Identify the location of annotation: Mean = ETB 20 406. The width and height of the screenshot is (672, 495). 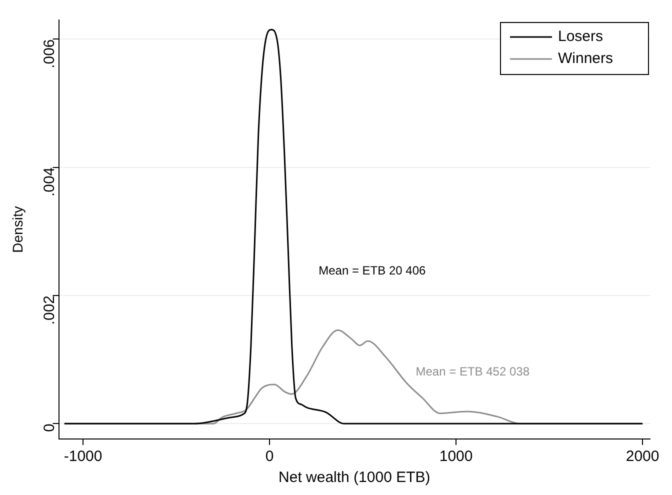
(372, 271).